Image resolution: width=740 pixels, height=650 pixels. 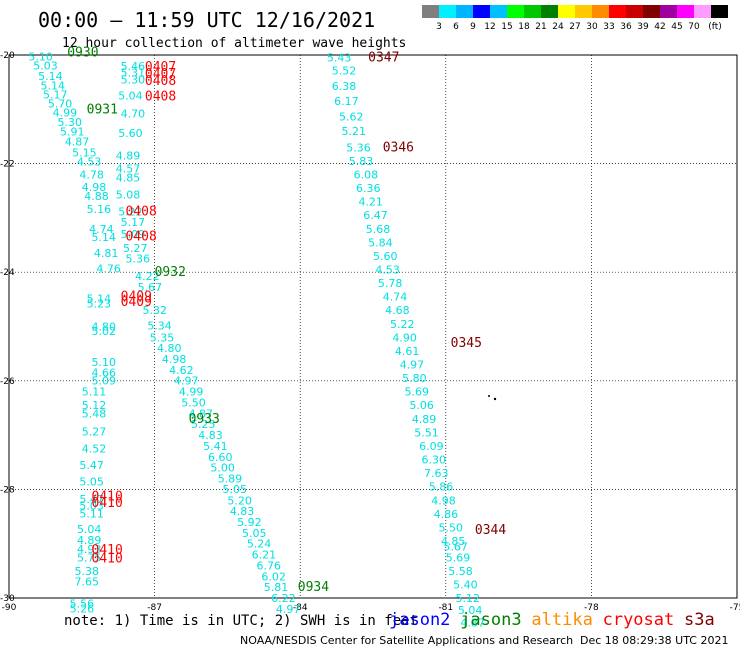 What do you see at coordinates (540, 27) in the screenshot?
I see `color-scale-label: 21` at bounding box center [540, 27].